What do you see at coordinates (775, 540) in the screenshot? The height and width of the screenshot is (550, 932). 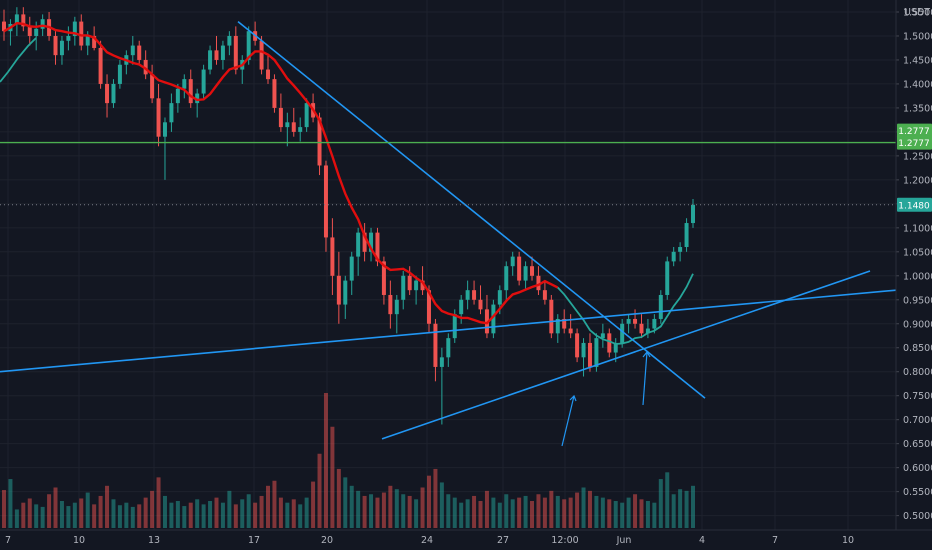 I see `time-tick-label: 7` at bounding box center [775, 540].